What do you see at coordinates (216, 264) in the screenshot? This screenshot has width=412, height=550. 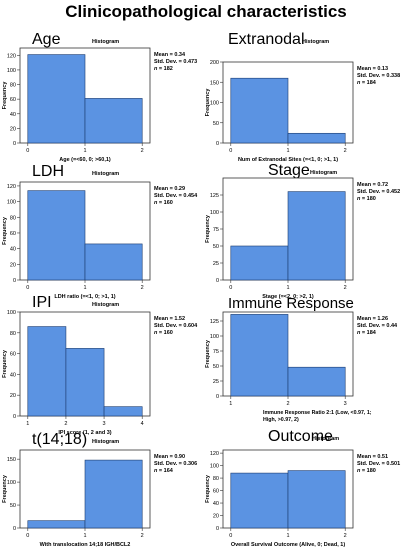 I see `y-tick-label: 25` at bounding box center [216, 264].